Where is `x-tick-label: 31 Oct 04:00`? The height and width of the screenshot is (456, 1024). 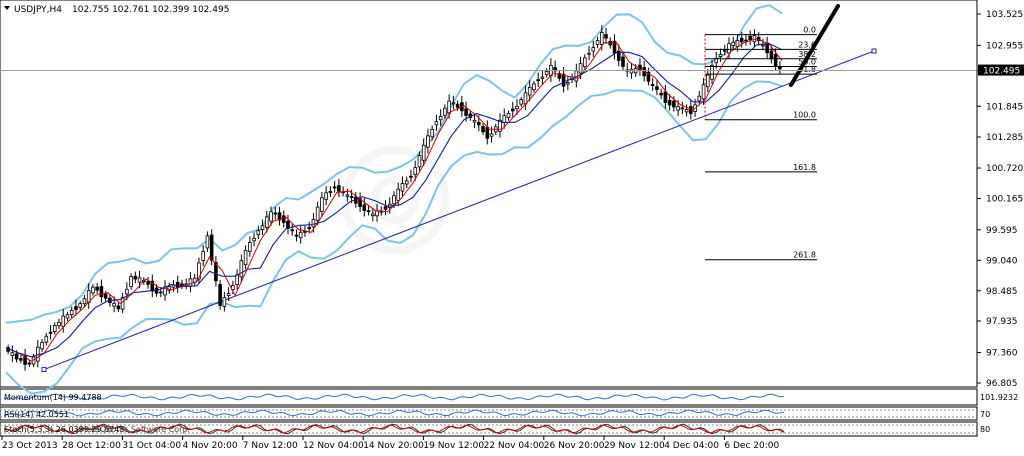
x-tick-label: 31 Oct 04:00 is located at coordinates (151, 446).